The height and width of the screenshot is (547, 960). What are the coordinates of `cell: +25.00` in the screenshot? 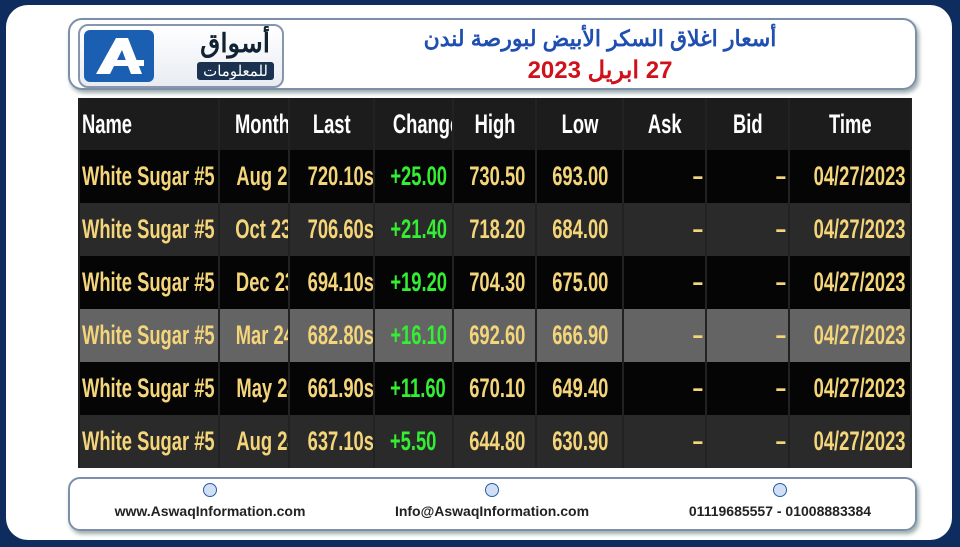 It's located at (413, 176).